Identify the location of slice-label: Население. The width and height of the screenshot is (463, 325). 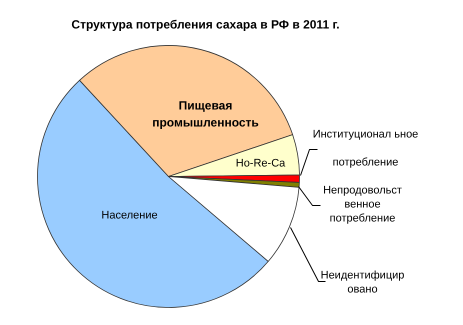
(129, 216).